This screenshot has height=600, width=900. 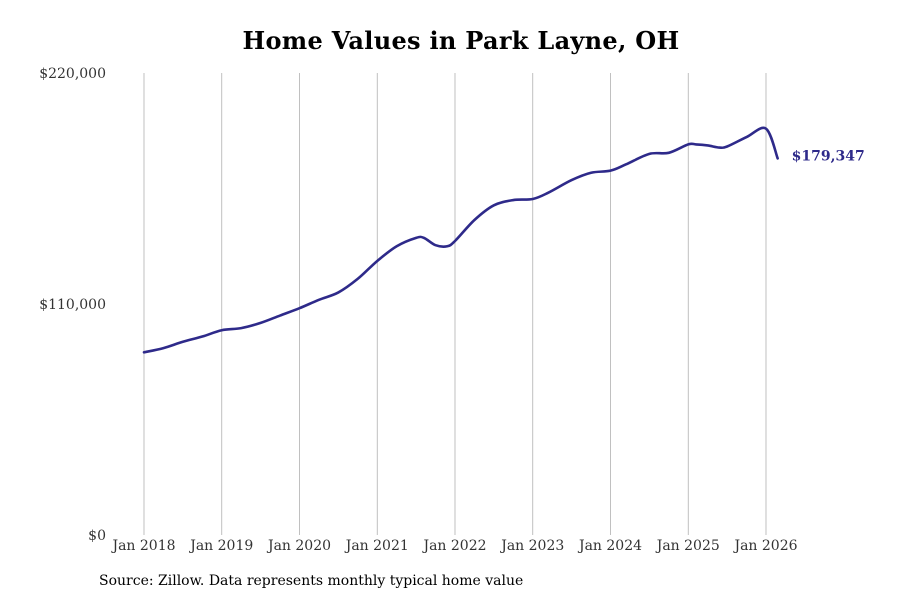 What do you see at coordinates (72, 74) in the screenshot?
I see `y-tick-label: $220,000` at bounding box center [72, 74].